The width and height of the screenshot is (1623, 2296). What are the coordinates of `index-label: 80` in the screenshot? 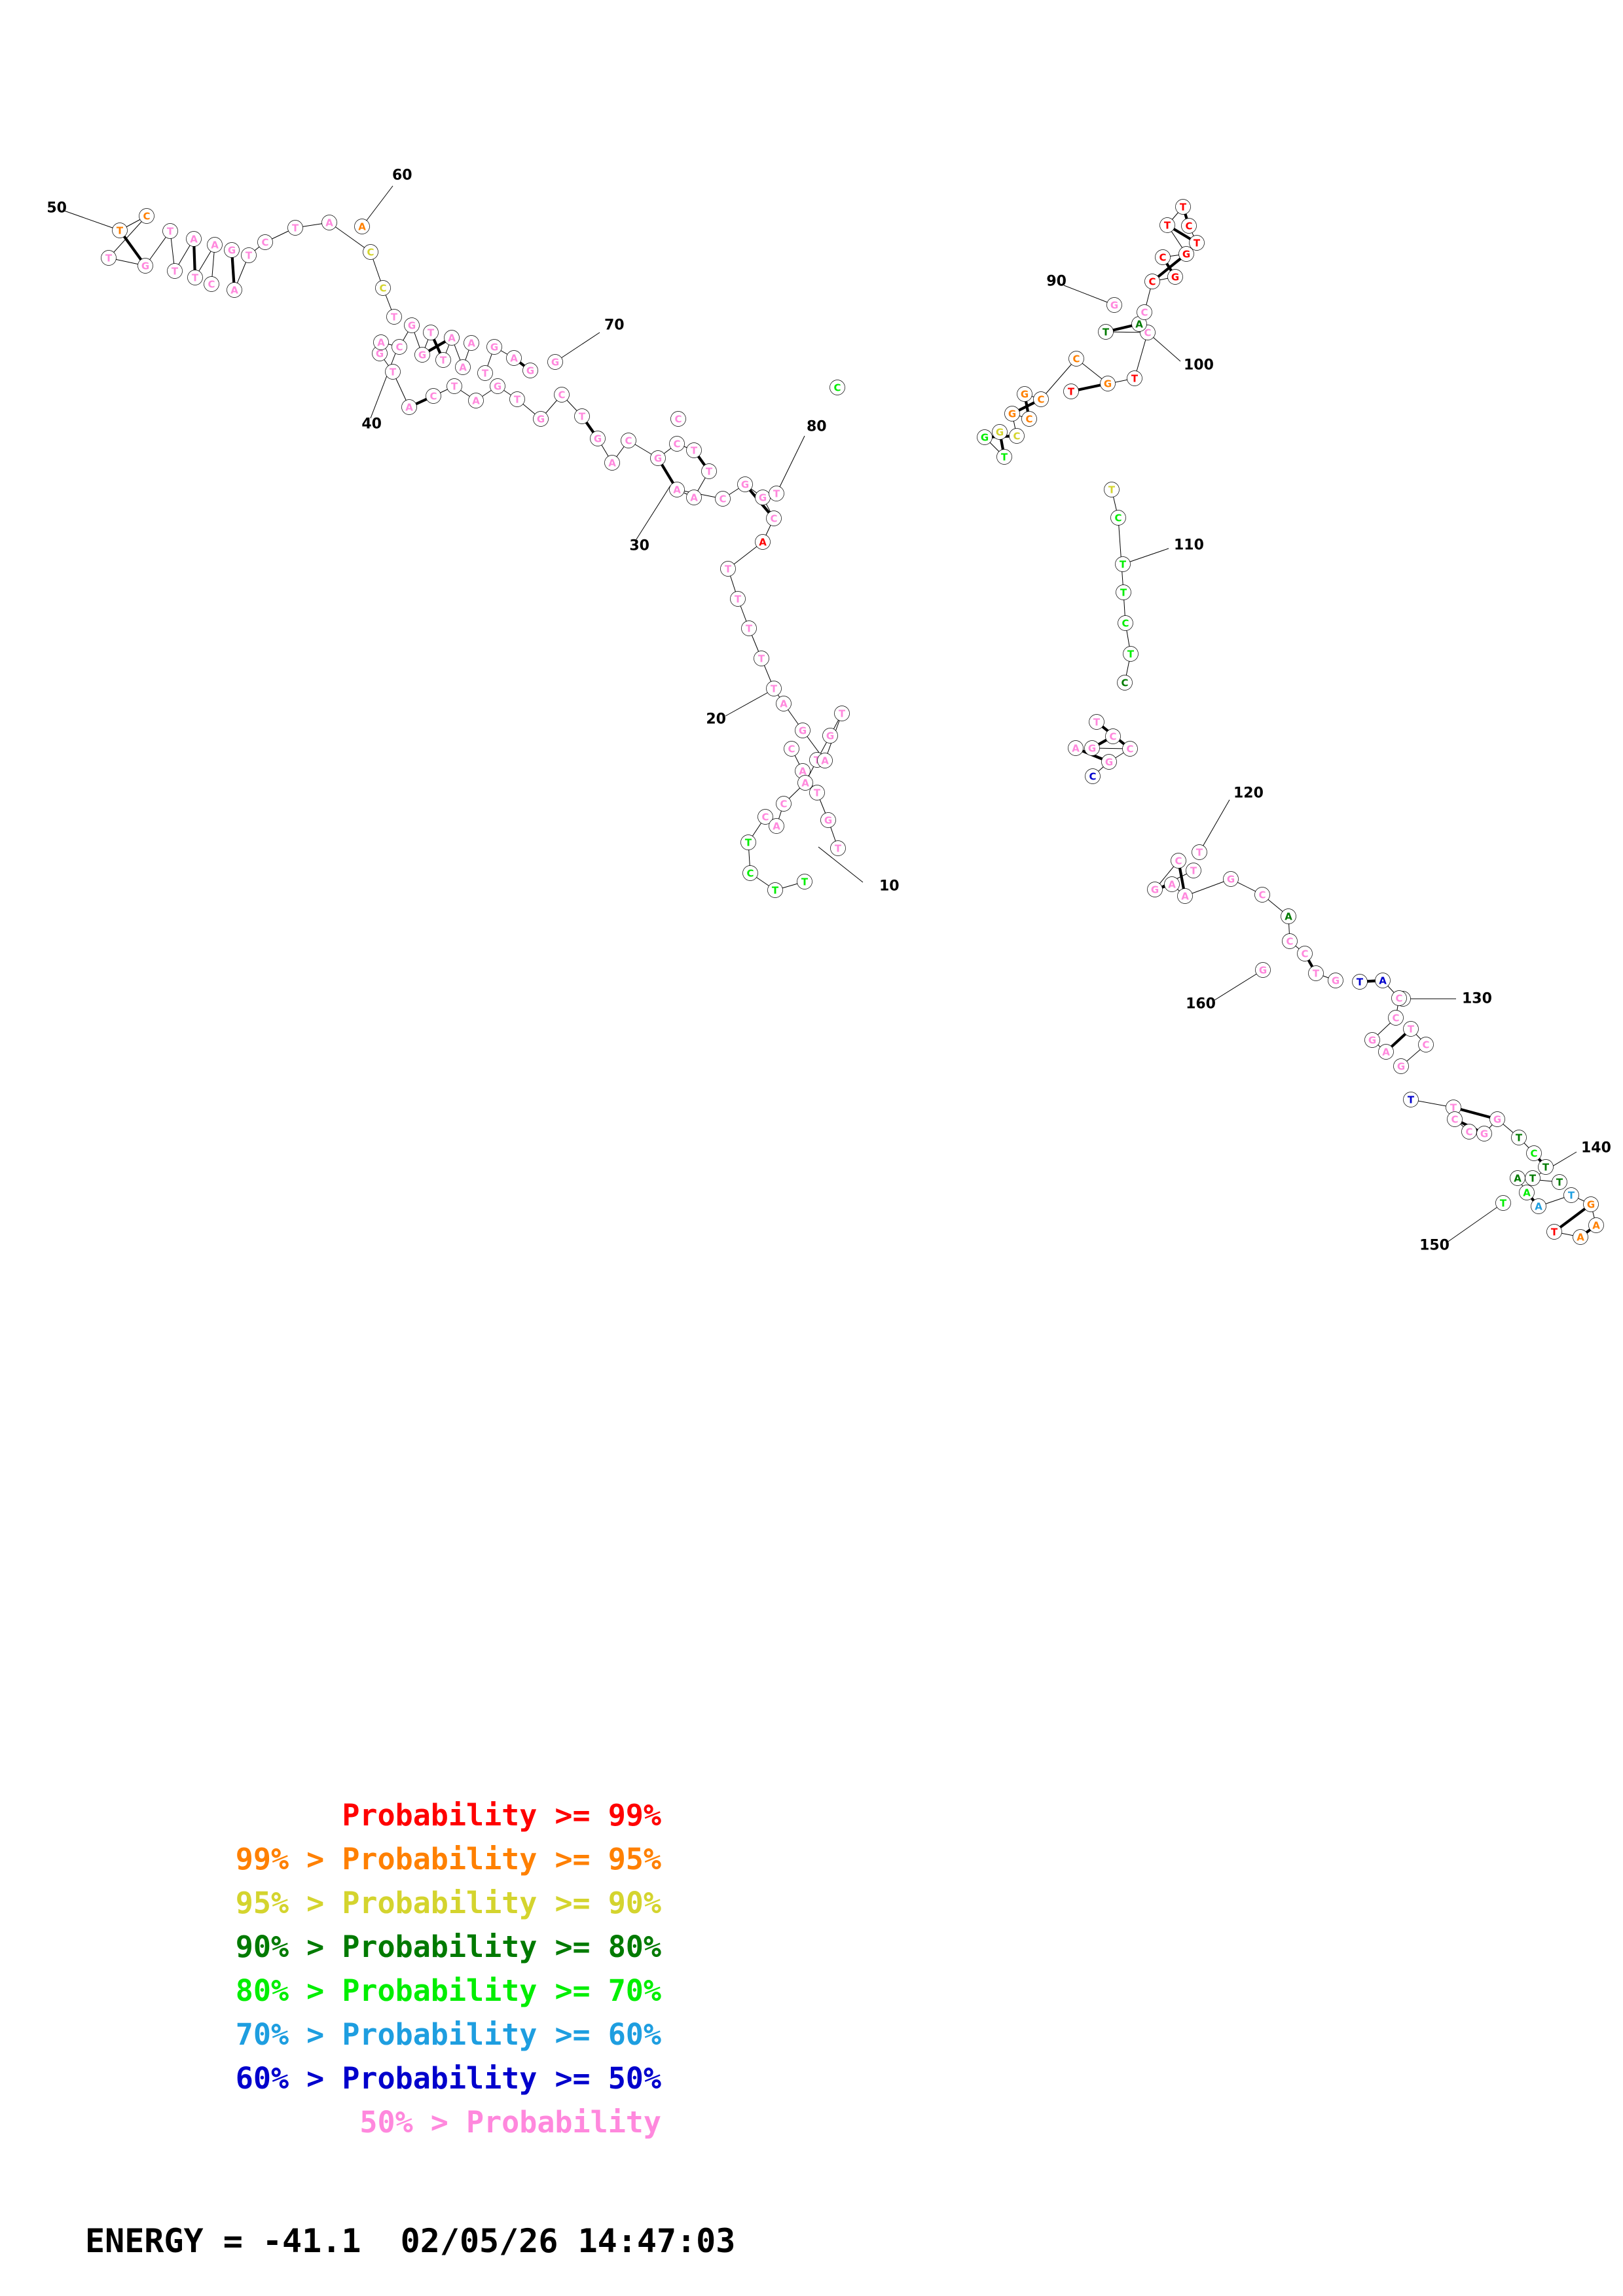 It's located at (817, 427).